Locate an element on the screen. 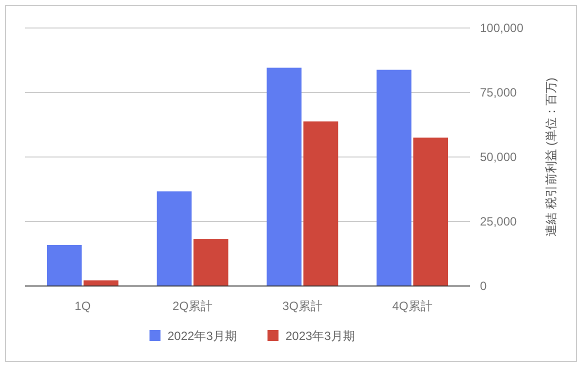 Image resolution: width=582 pixels, height=367 pixels. y-tick-label: 50,000 is located at coordinates (499, 157).